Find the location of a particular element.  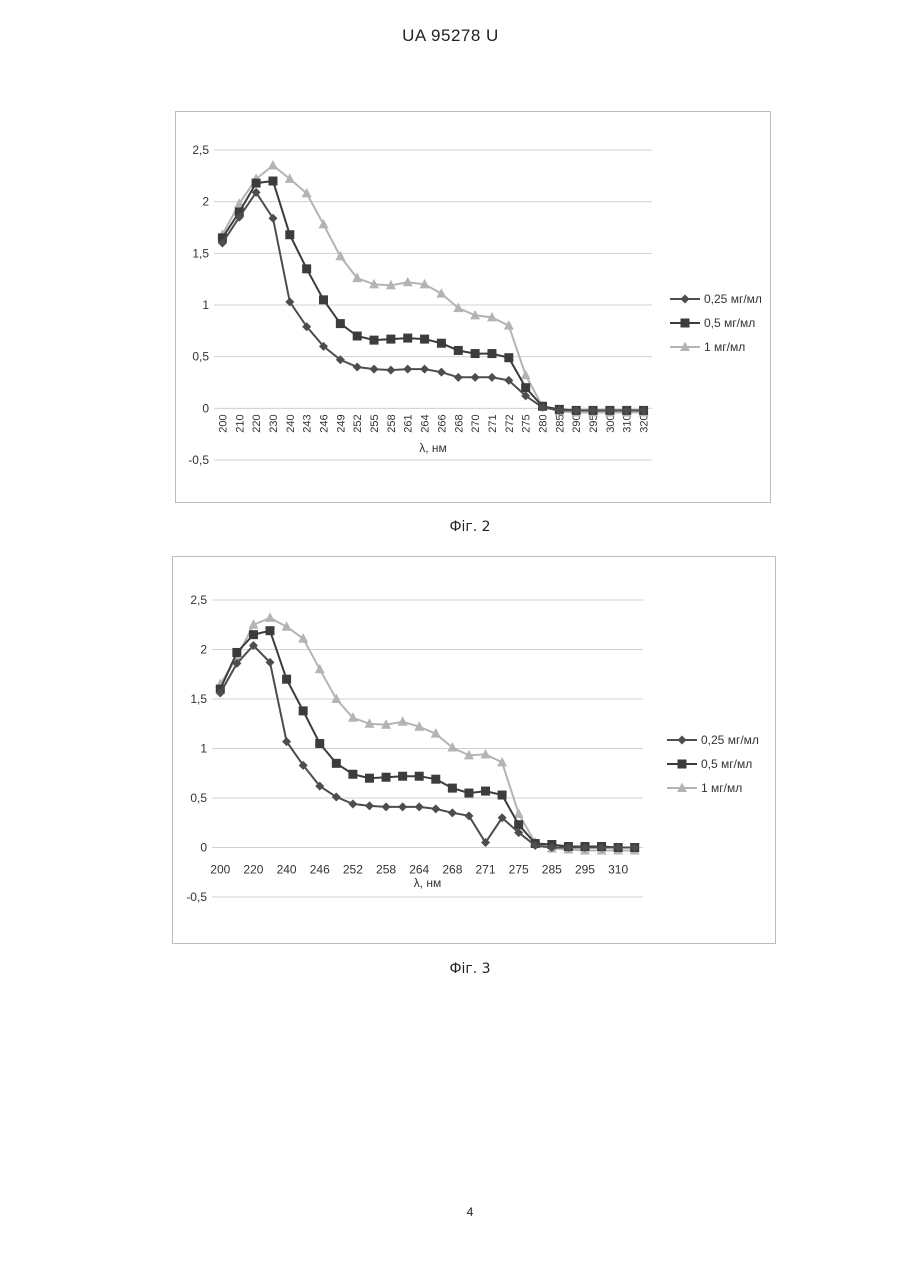

x-tick-label: 266 is located at coordinates (442, 423).